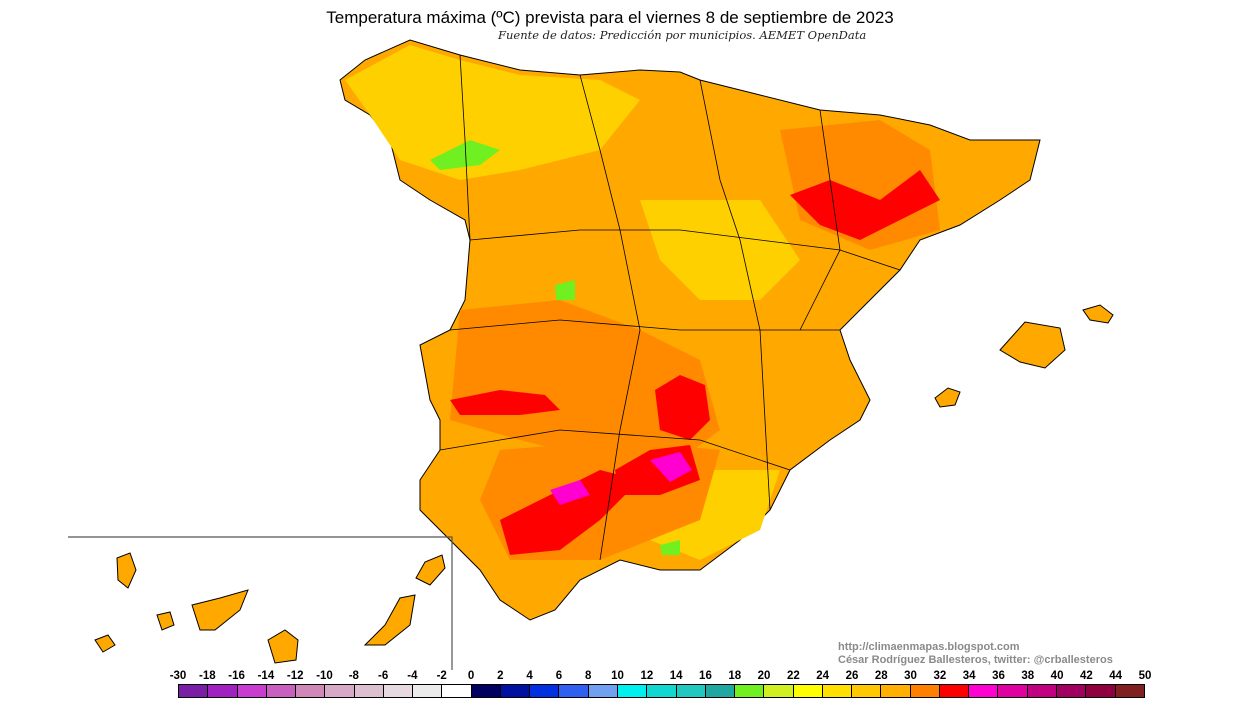 This screenshot has width=1257, height=707. Describe the element at coordinates (1086, 676) in the screenshot. I see `legend-label: 42` at that location.